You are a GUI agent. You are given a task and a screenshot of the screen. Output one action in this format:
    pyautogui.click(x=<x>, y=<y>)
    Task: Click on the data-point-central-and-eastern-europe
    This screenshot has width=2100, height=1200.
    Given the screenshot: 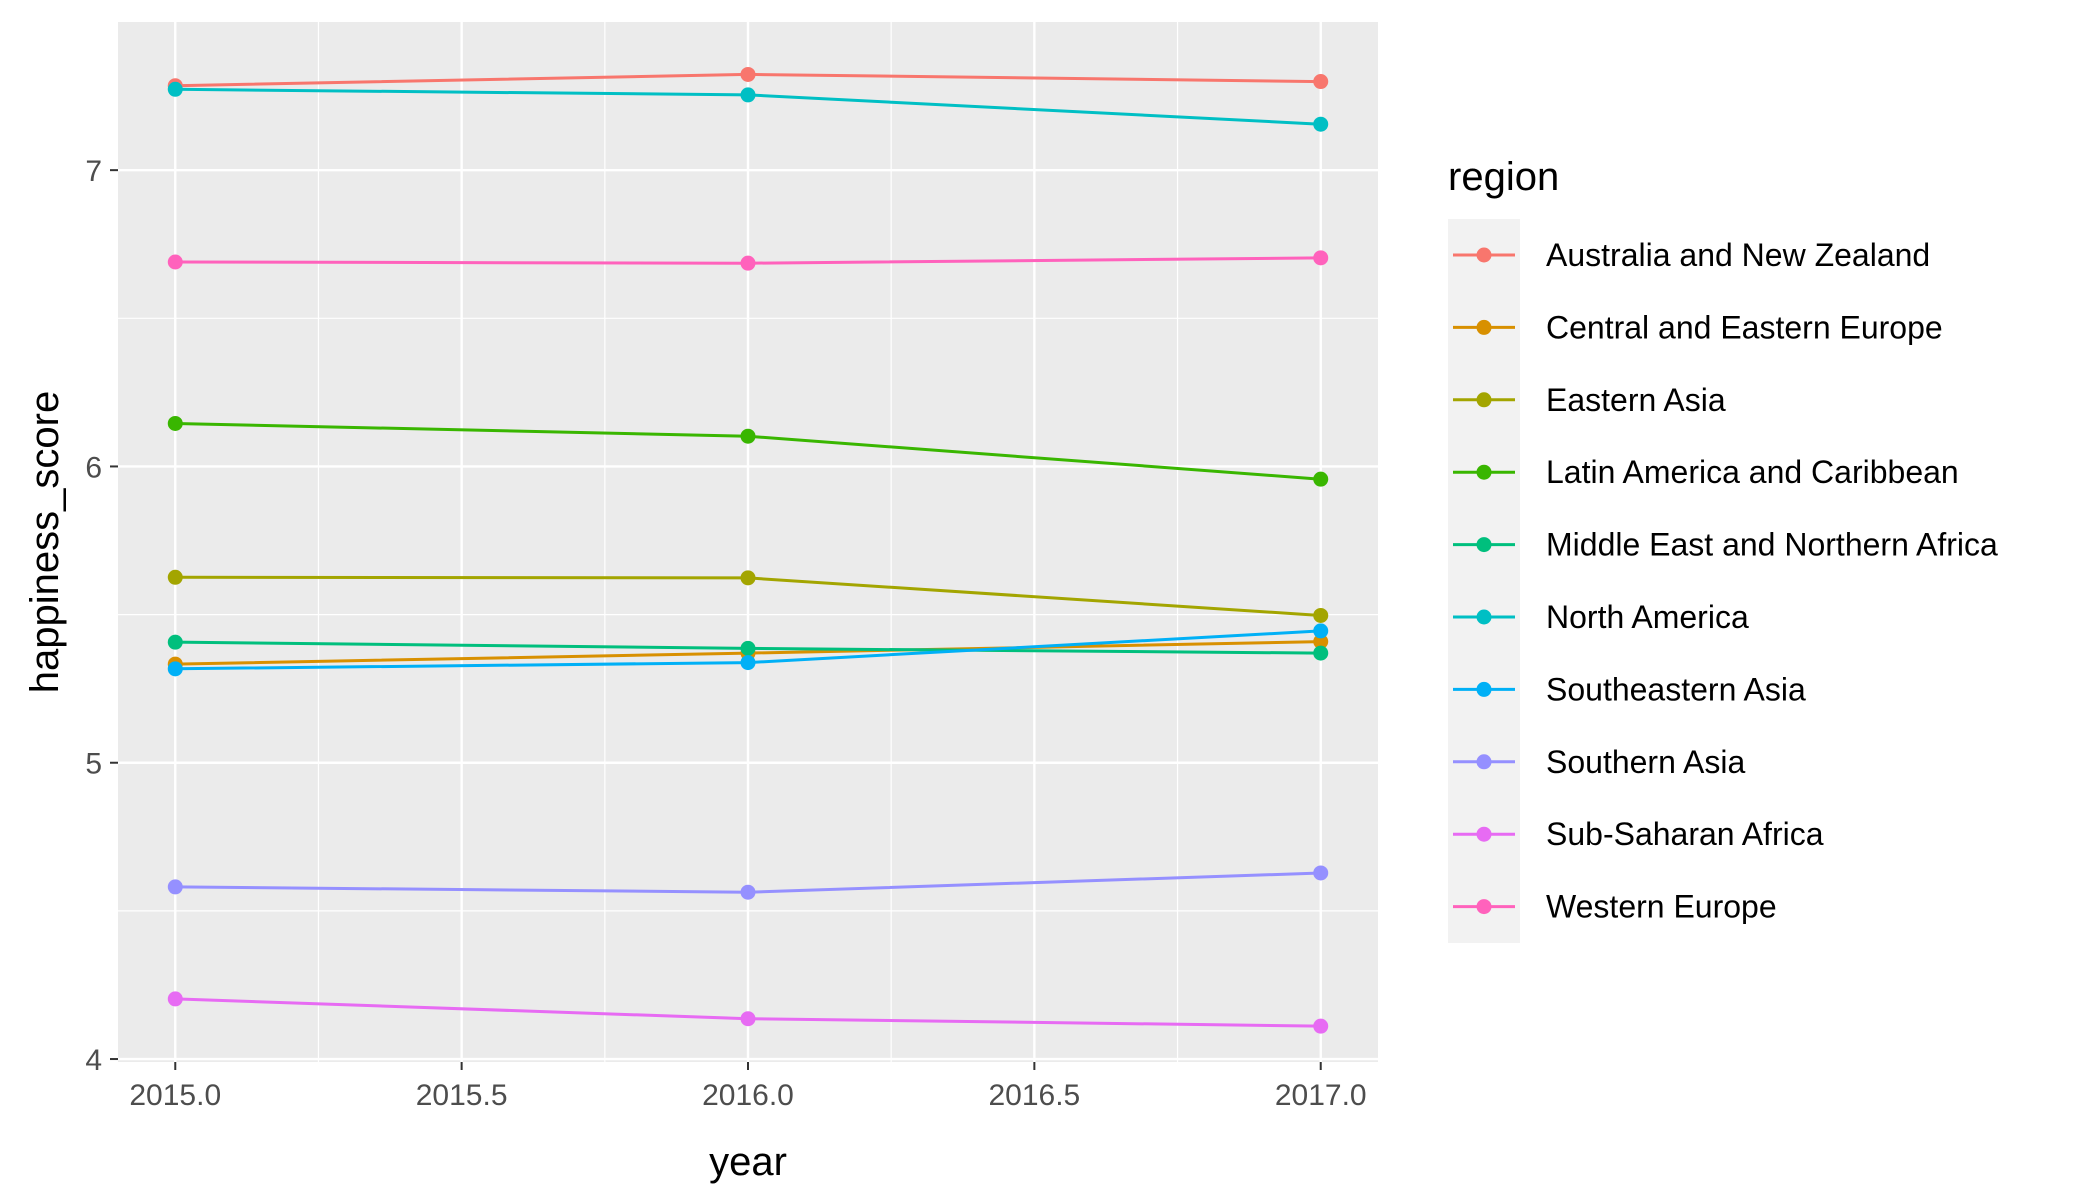 What is the action you would take?
    pyautogui.click(x=1321, y=642)
    